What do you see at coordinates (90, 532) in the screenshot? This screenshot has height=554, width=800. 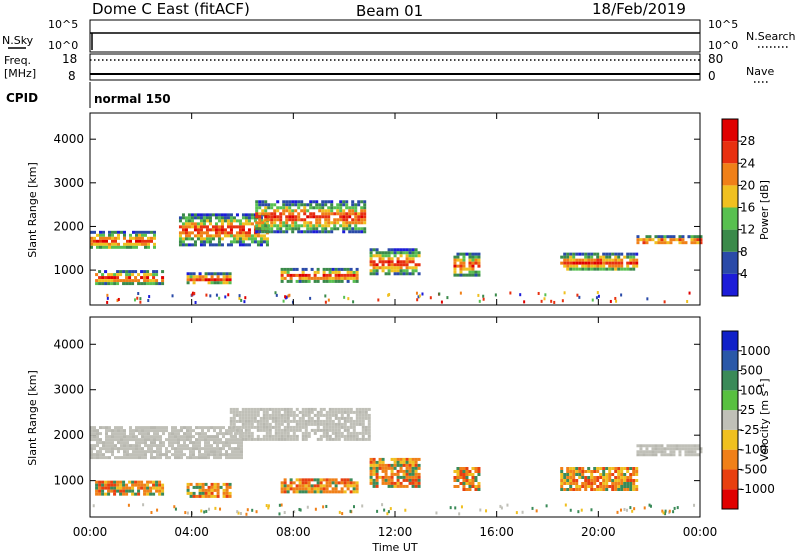 I see `x-tick-label: 00:00` at bounding box center [90, 532].